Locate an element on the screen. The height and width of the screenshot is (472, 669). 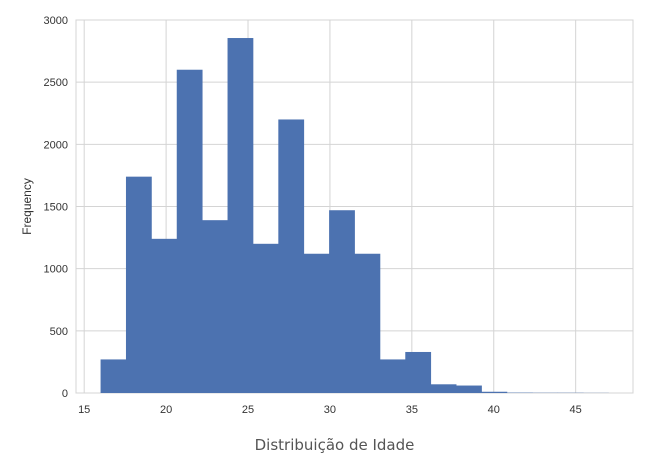
x-tick-label: 30 is located at coordinates (330, 410).